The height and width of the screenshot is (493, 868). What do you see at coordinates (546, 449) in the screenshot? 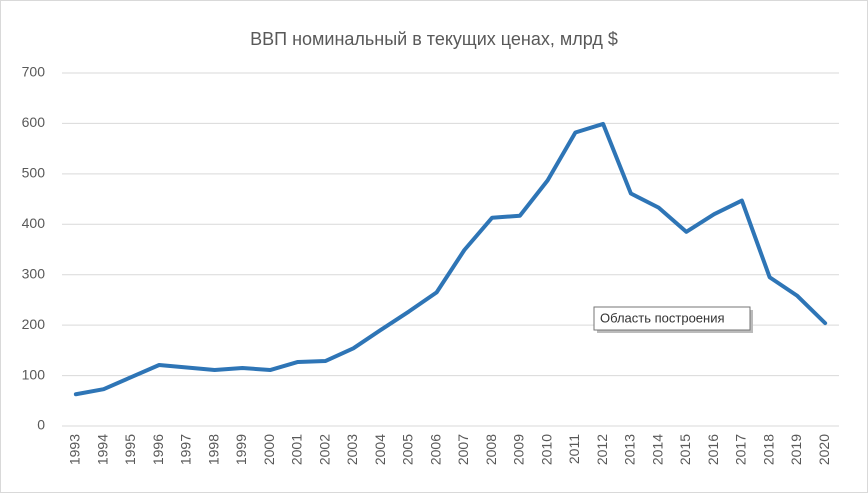
I see `x-tick-label: 2010` at bounding box center [546, 449].